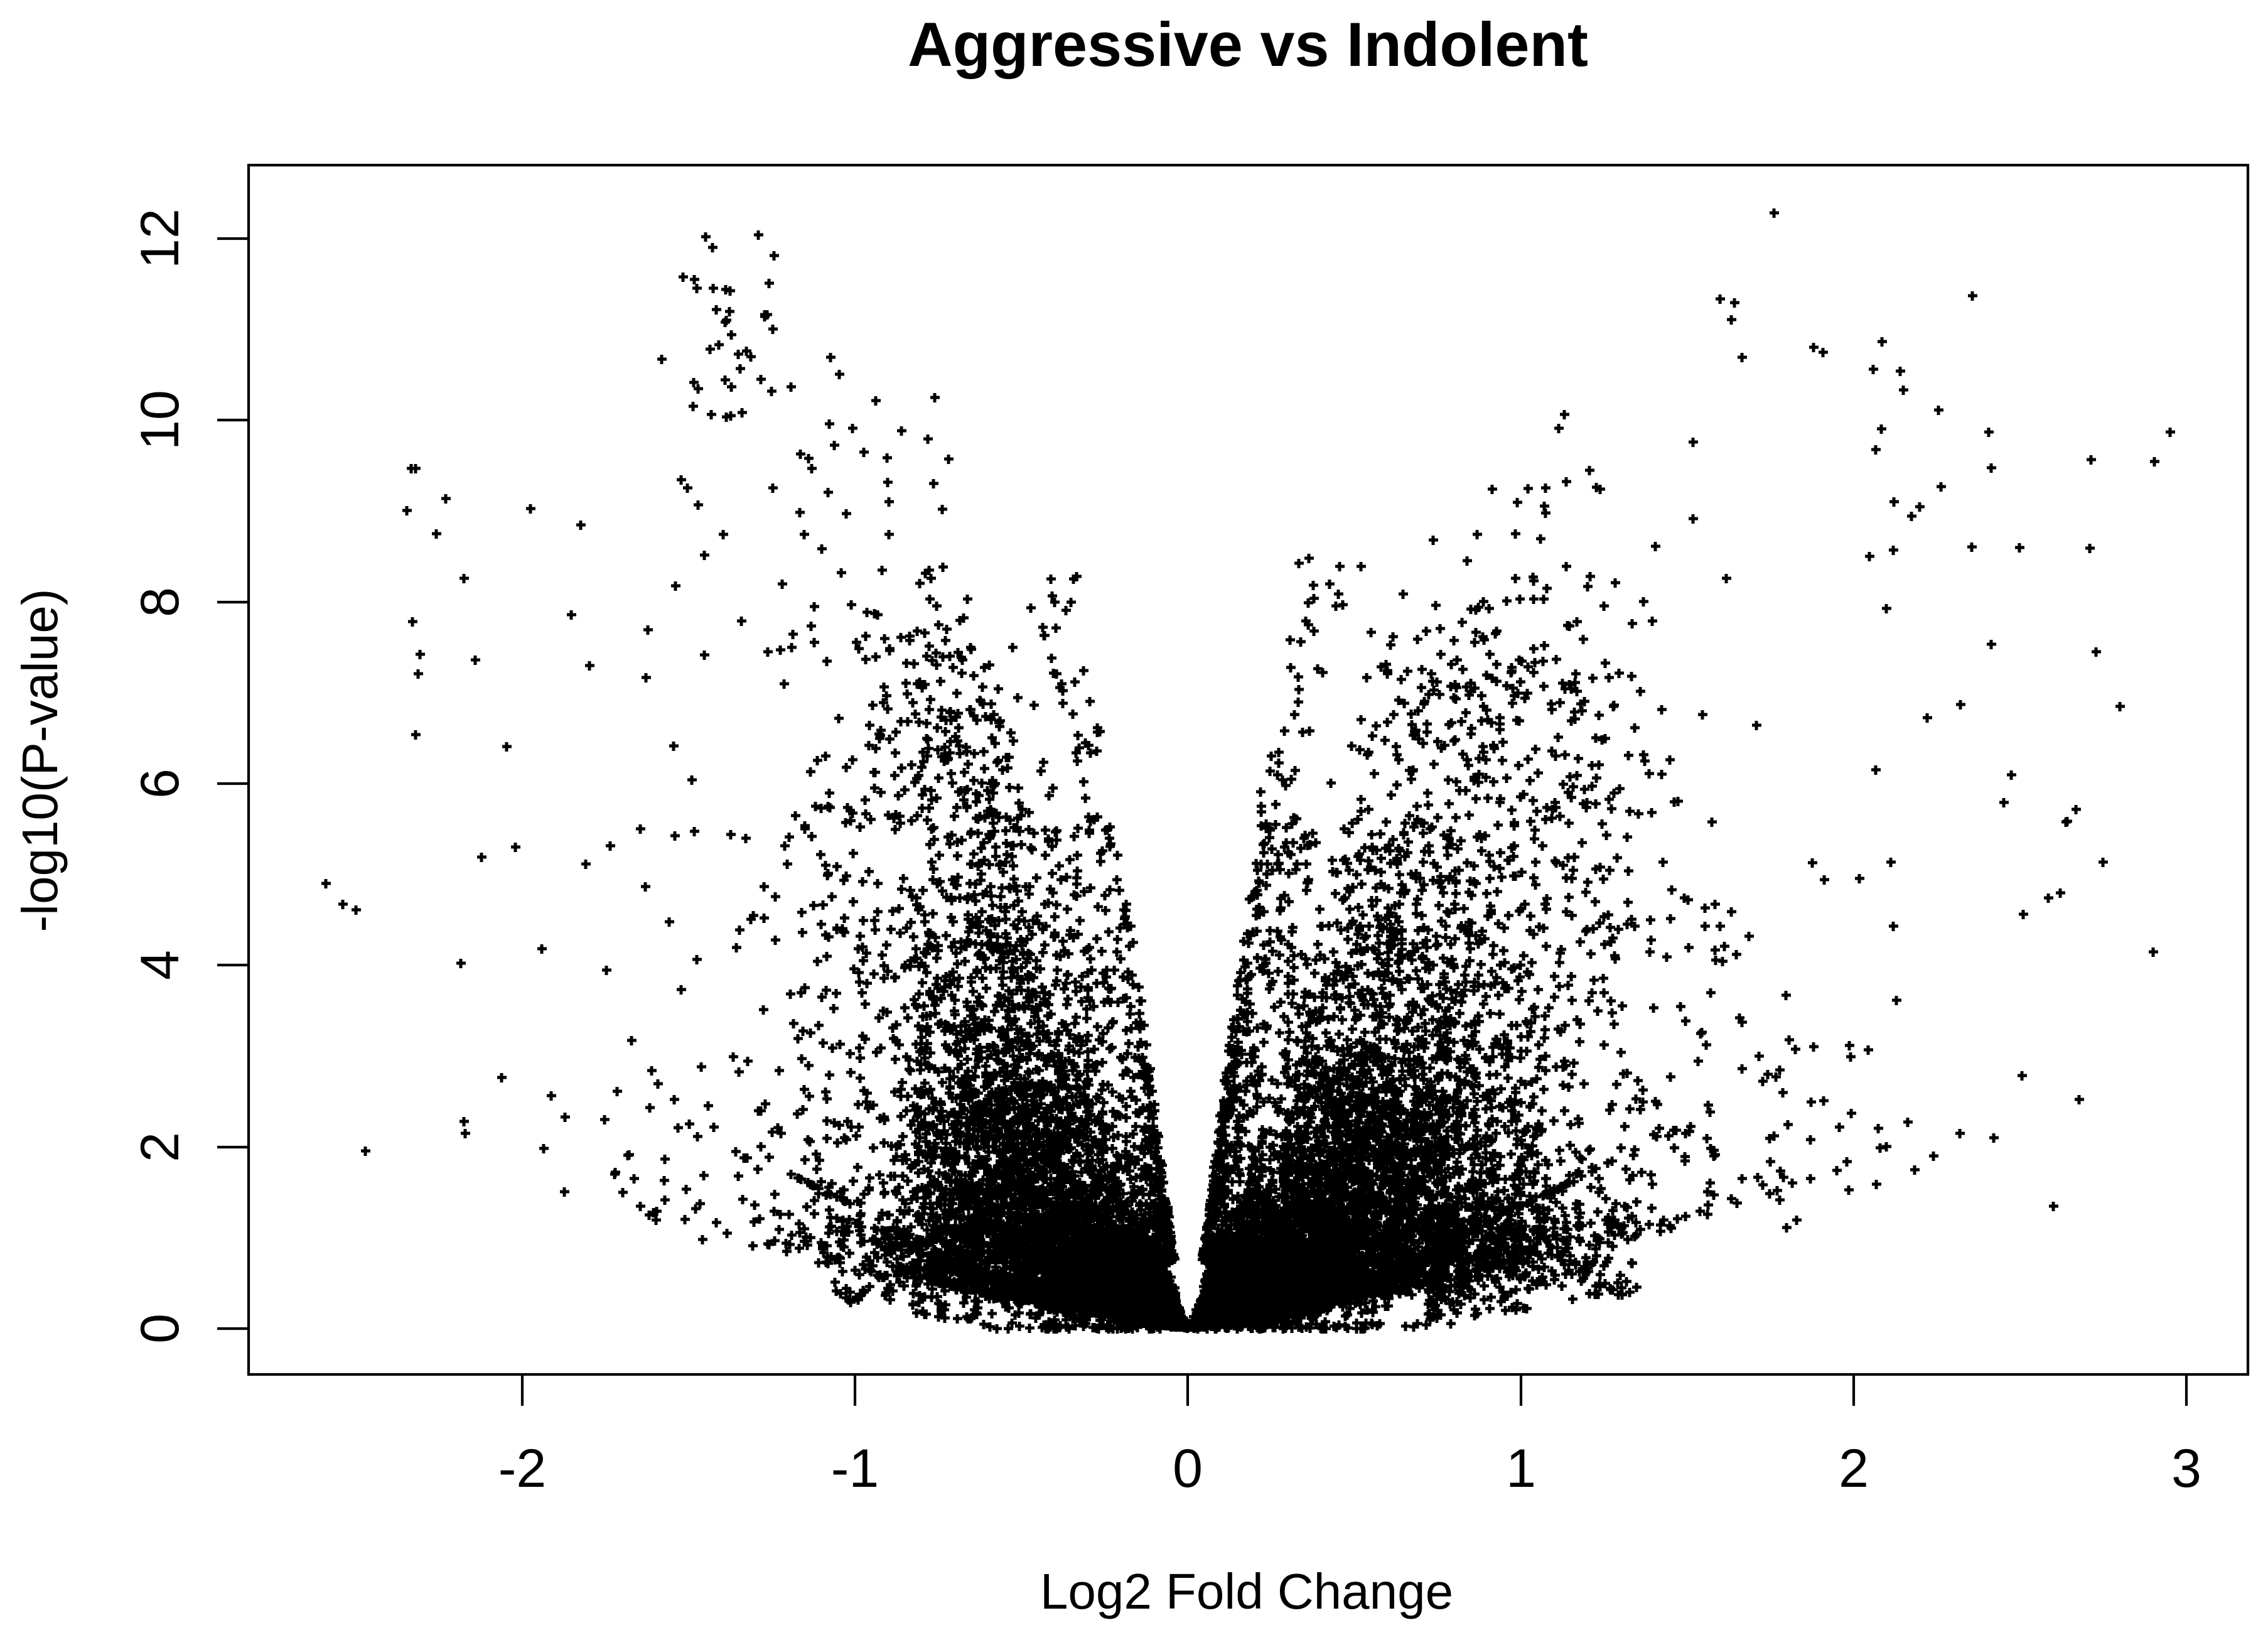 This screenshot has width=2268, height=1635. What do you see at coordinates (2186, 1469) in the screenshot?
I see `svg-text: 3` at bounding box center [2186, 1469].